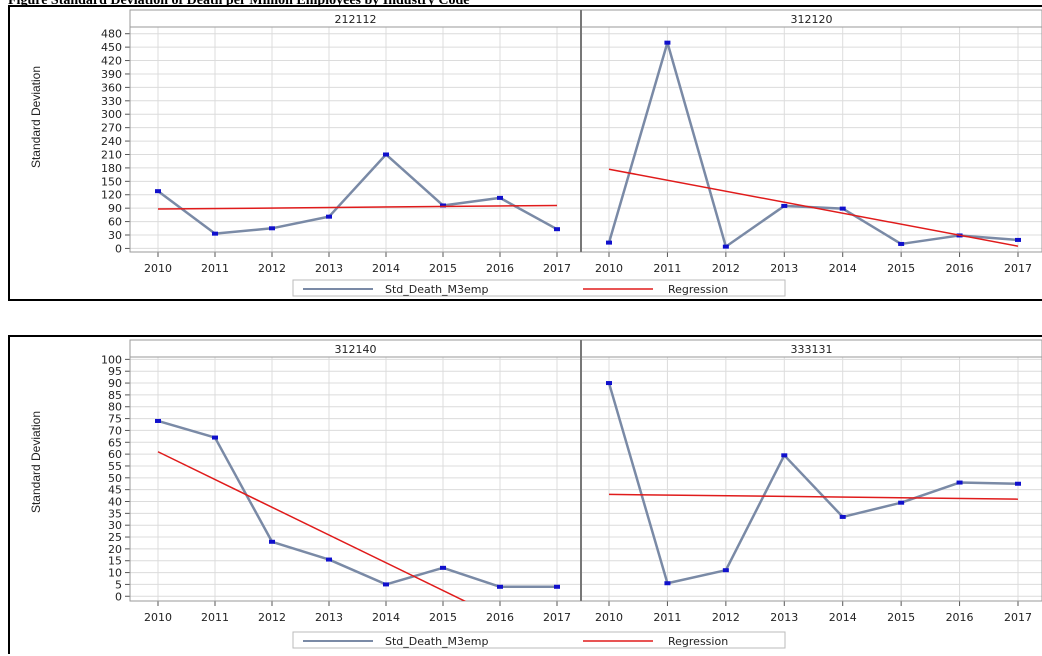 This screenshot has height=656, width=1042. What do you see at coordinates (356, 19) in the screenshot?
I see `panel-title: 212112` at bounding box center [356, 19].